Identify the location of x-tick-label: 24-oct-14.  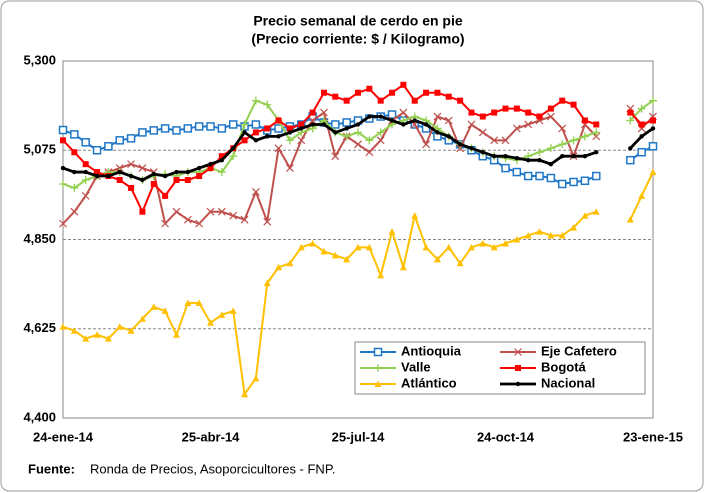
(506, 436).